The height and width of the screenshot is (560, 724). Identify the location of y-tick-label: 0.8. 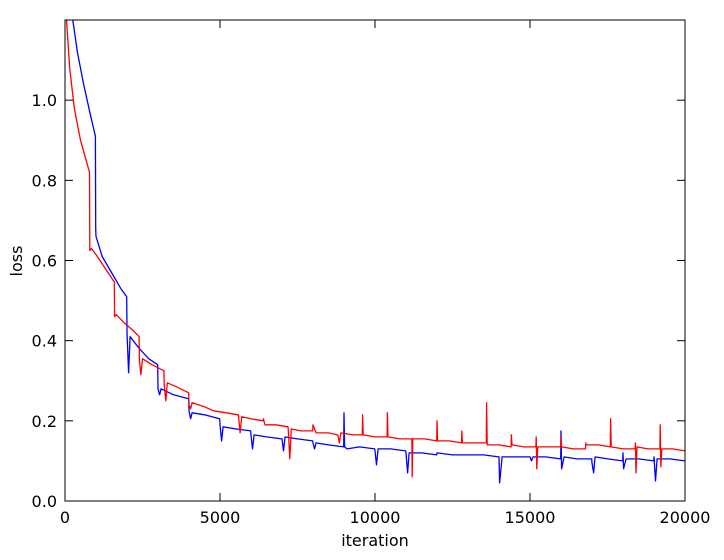
(44, 180).